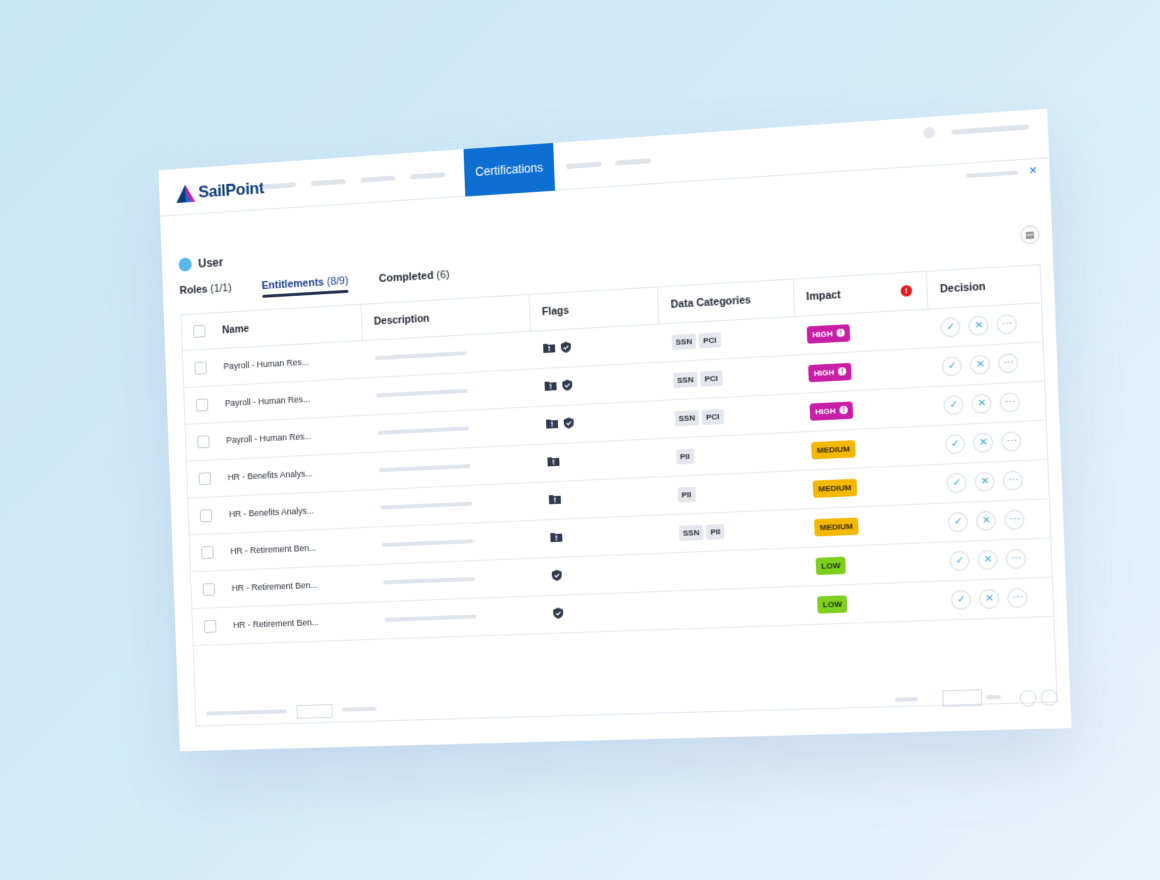 The height and width of the screenshot is (880, 1160). Describe the element at coordinates (185, 193) in the screenshot. I see `sailpoint-logo-icon` at that location.